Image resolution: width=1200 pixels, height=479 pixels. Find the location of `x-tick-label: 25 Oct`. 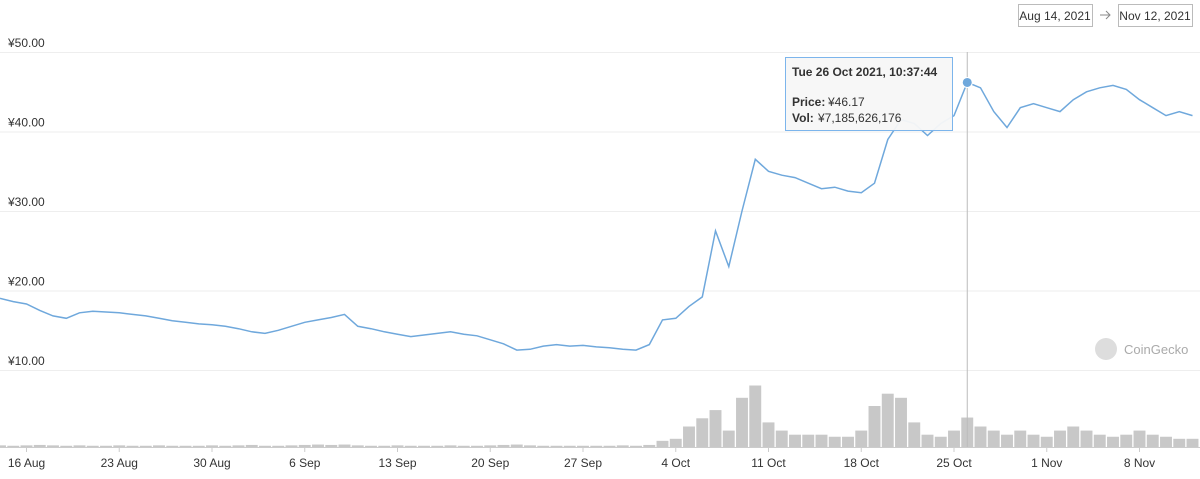

x-tick-label: 25 Oct is located at coordinates (954, 463).